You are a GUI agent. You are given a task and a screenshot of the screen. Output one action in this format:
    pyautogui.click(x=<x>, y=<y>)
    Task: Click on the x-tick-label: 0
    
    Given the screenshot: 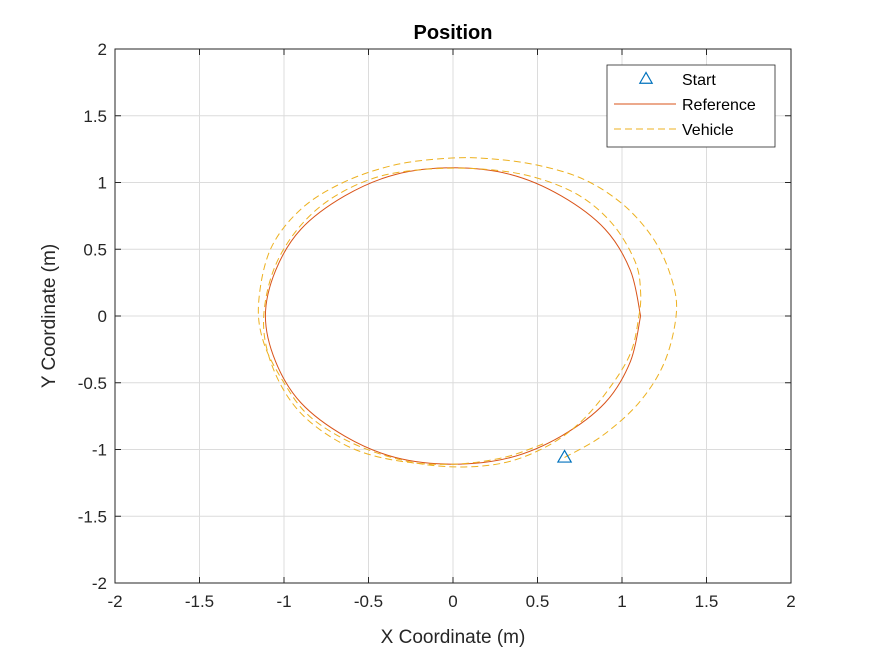 What is the action you would take?
    pyautogui.click(x=452, y=601)
    